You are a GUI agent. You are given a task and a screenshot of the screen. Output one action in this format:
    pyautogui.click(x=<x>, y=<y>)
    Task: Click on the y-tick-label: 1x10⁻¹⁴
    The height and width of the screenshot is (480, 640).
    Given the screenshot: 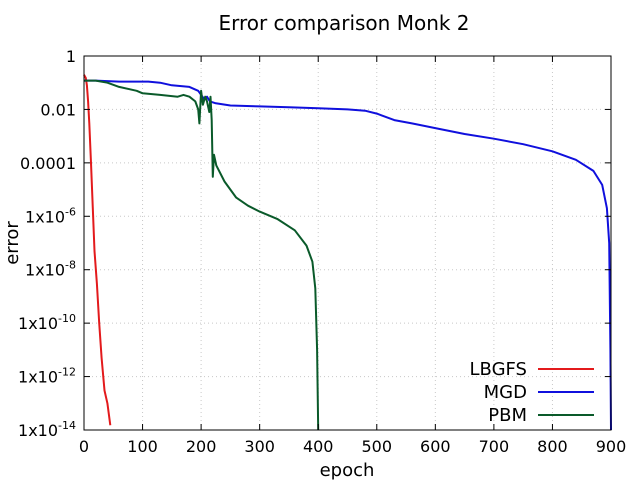 What is the action you would take?
    pyautogui.click(x=47, y=429)
    